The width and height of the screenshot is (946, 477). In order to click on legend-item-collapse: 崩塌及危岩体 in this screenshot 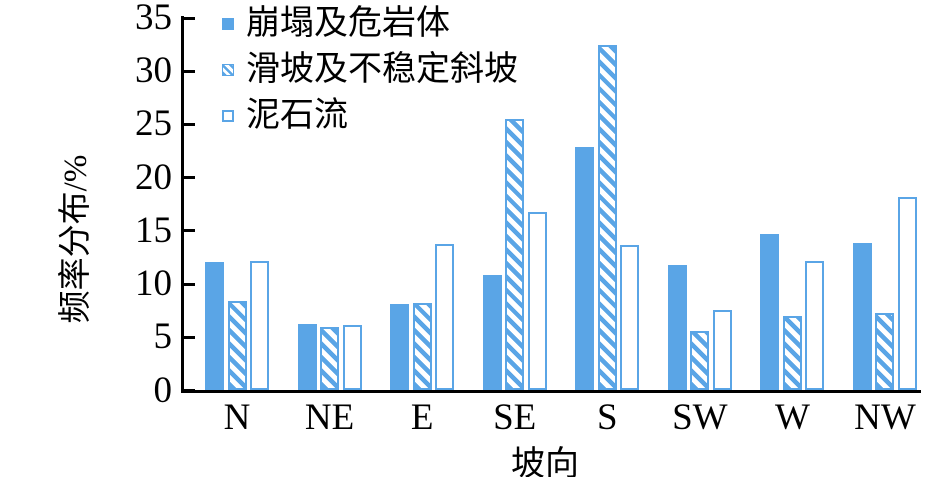, I will do `click(370, 24)`.